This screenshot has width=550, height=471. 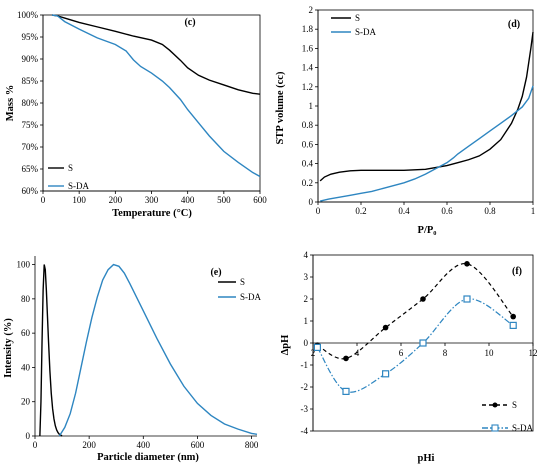 What do you see at coordinates (308, 29) in the screenshot?
I see `chart-2-ytick-label: 1.8` at bounding box center [308, 29].